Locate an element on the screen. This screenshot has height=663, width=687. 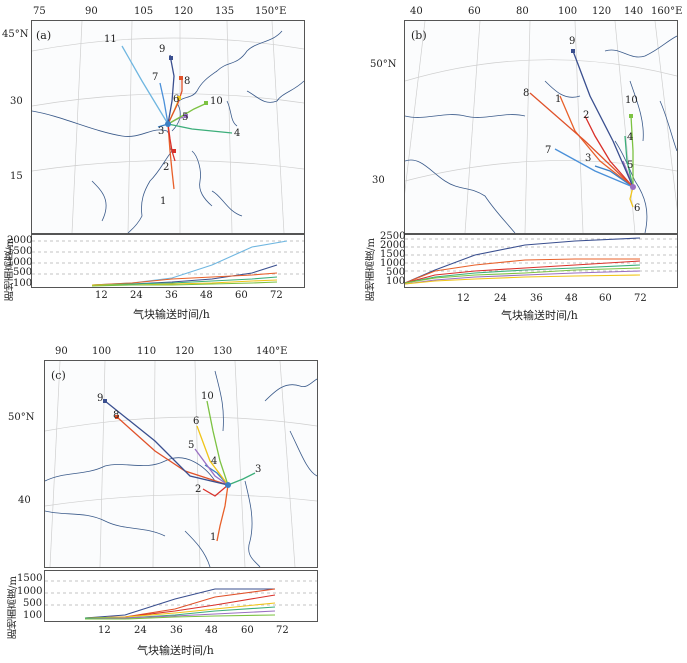
trajectory-map: (c) 1 2 3 4 5 6 9 8 10 is located at coordinates (181, 464).